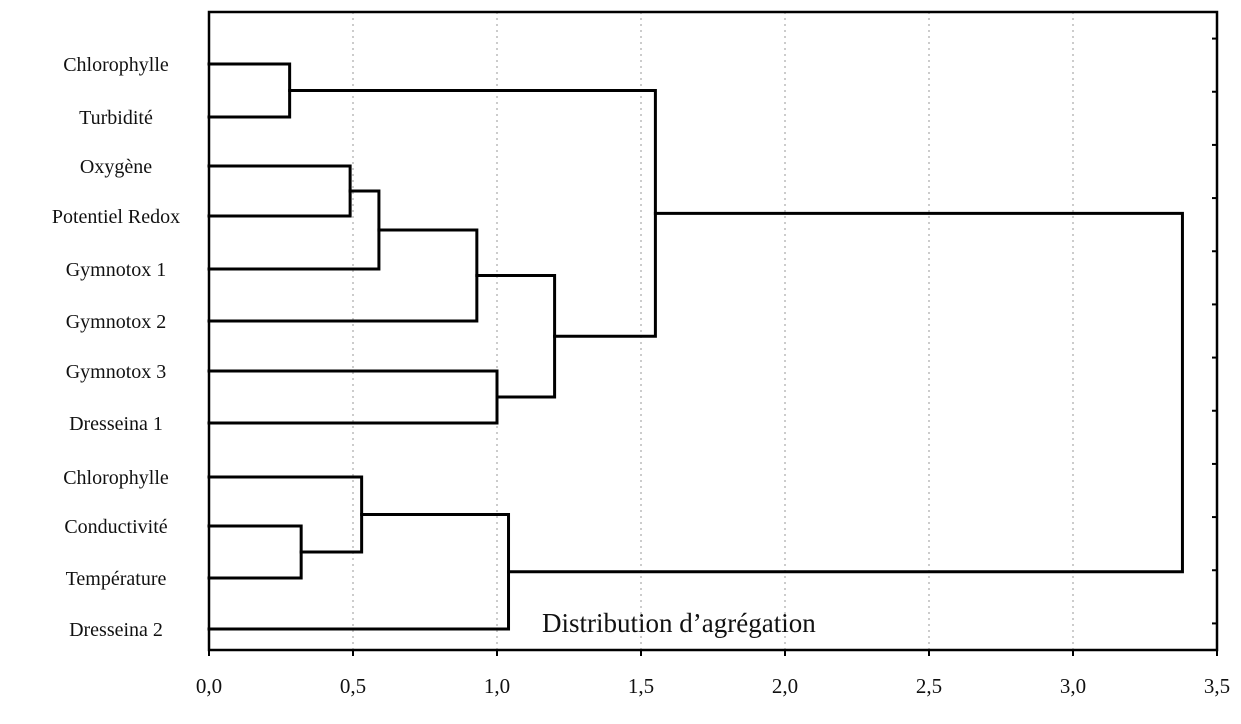  I want to click on x-tick-label: 3,0, so click(1073, 686).